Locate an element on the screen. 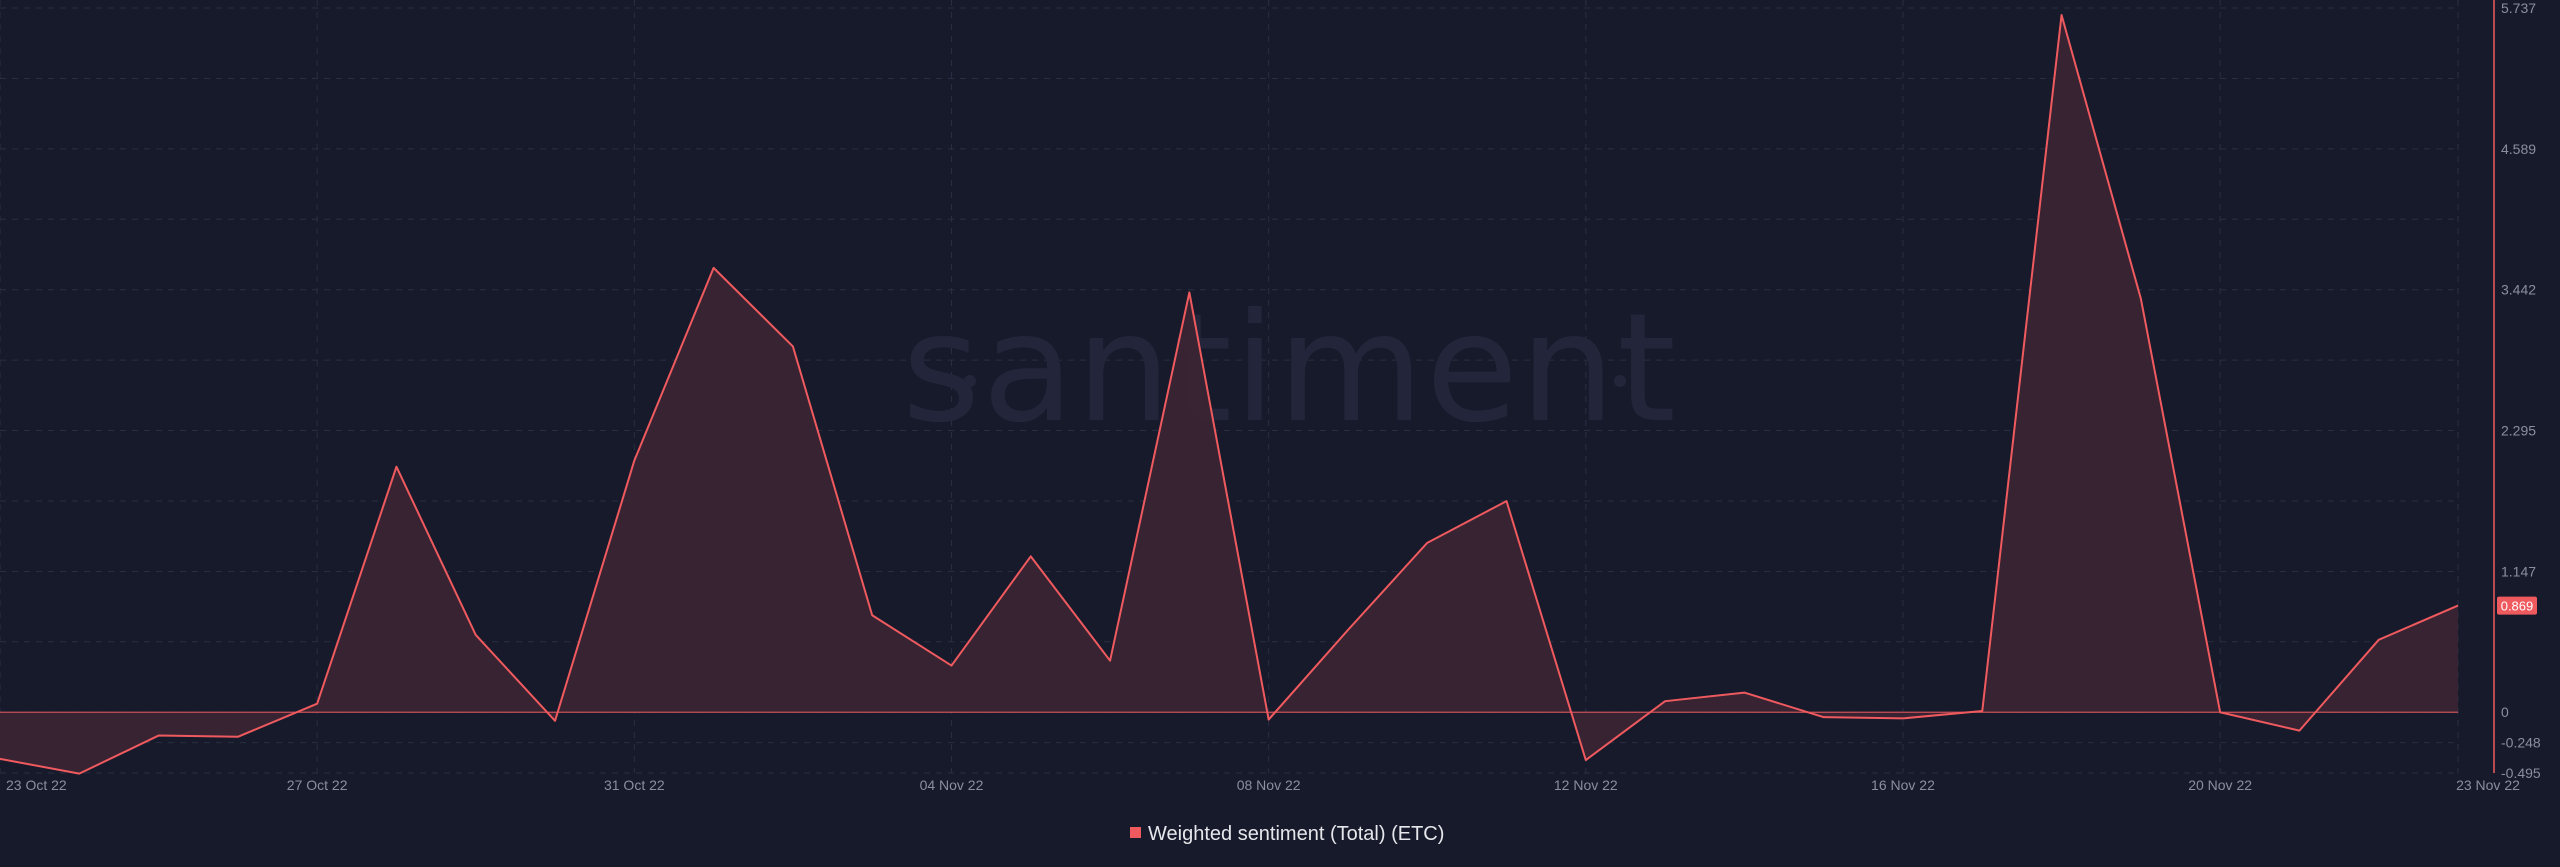  y-tick-label-7: -0.495 is located at coordinates (2521, 773).